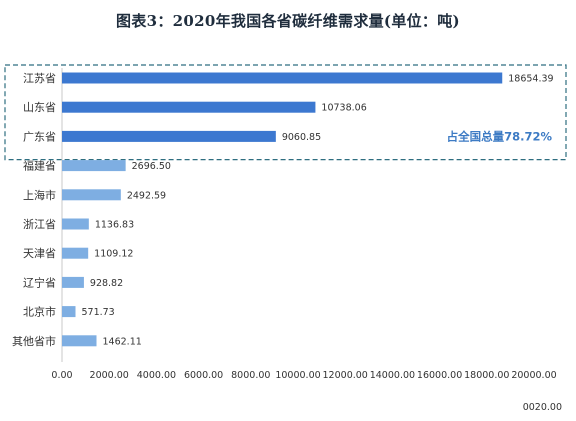 This screenshot has height=421, width=576. What do you see at coordinates (203, 375) in the screenshot?
I see `x-tick-label: 6000.00` at bounding box center [203, 375].